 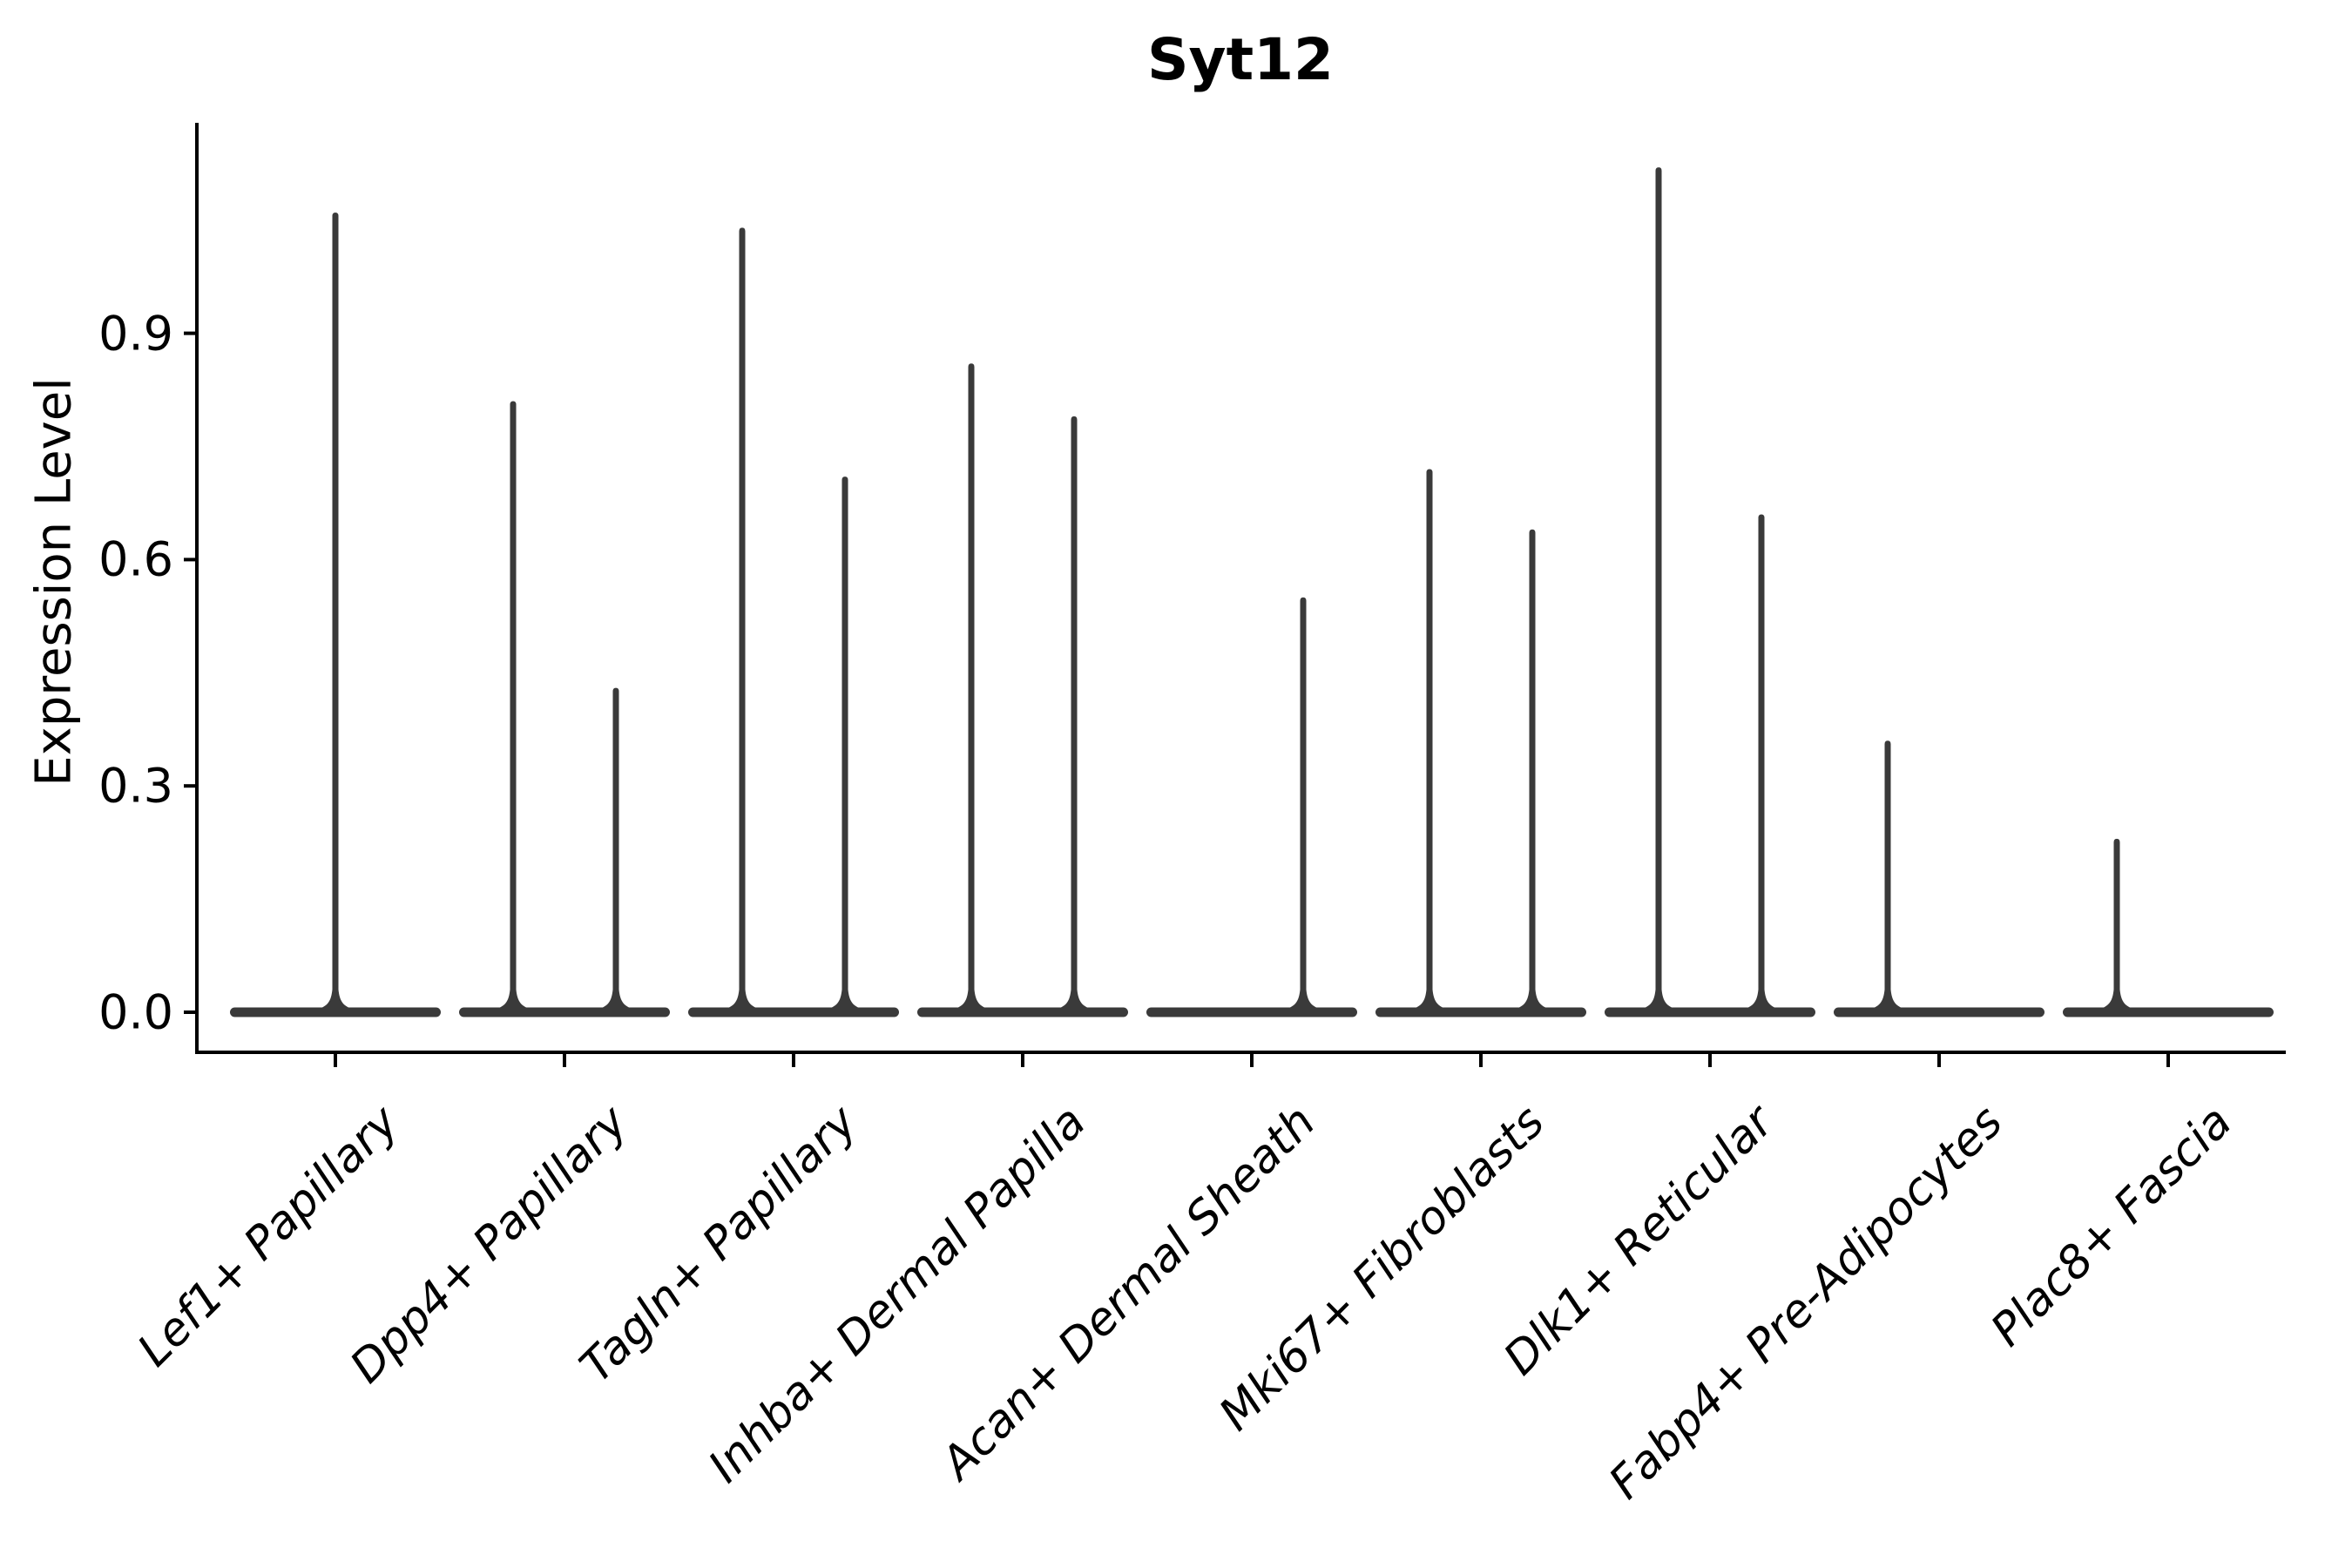 I want to click on y-axis-spine, so click(x=197, y=588).